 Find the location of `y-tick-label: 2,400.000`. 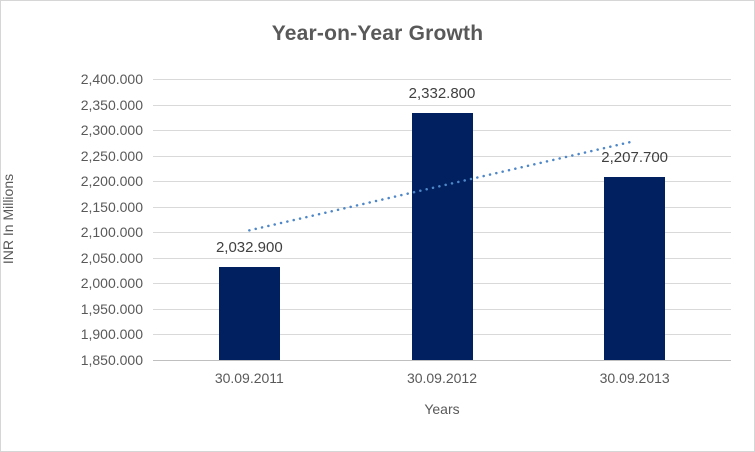

y-tick-label: 2,400.000 is located at coordinates (111, 79).